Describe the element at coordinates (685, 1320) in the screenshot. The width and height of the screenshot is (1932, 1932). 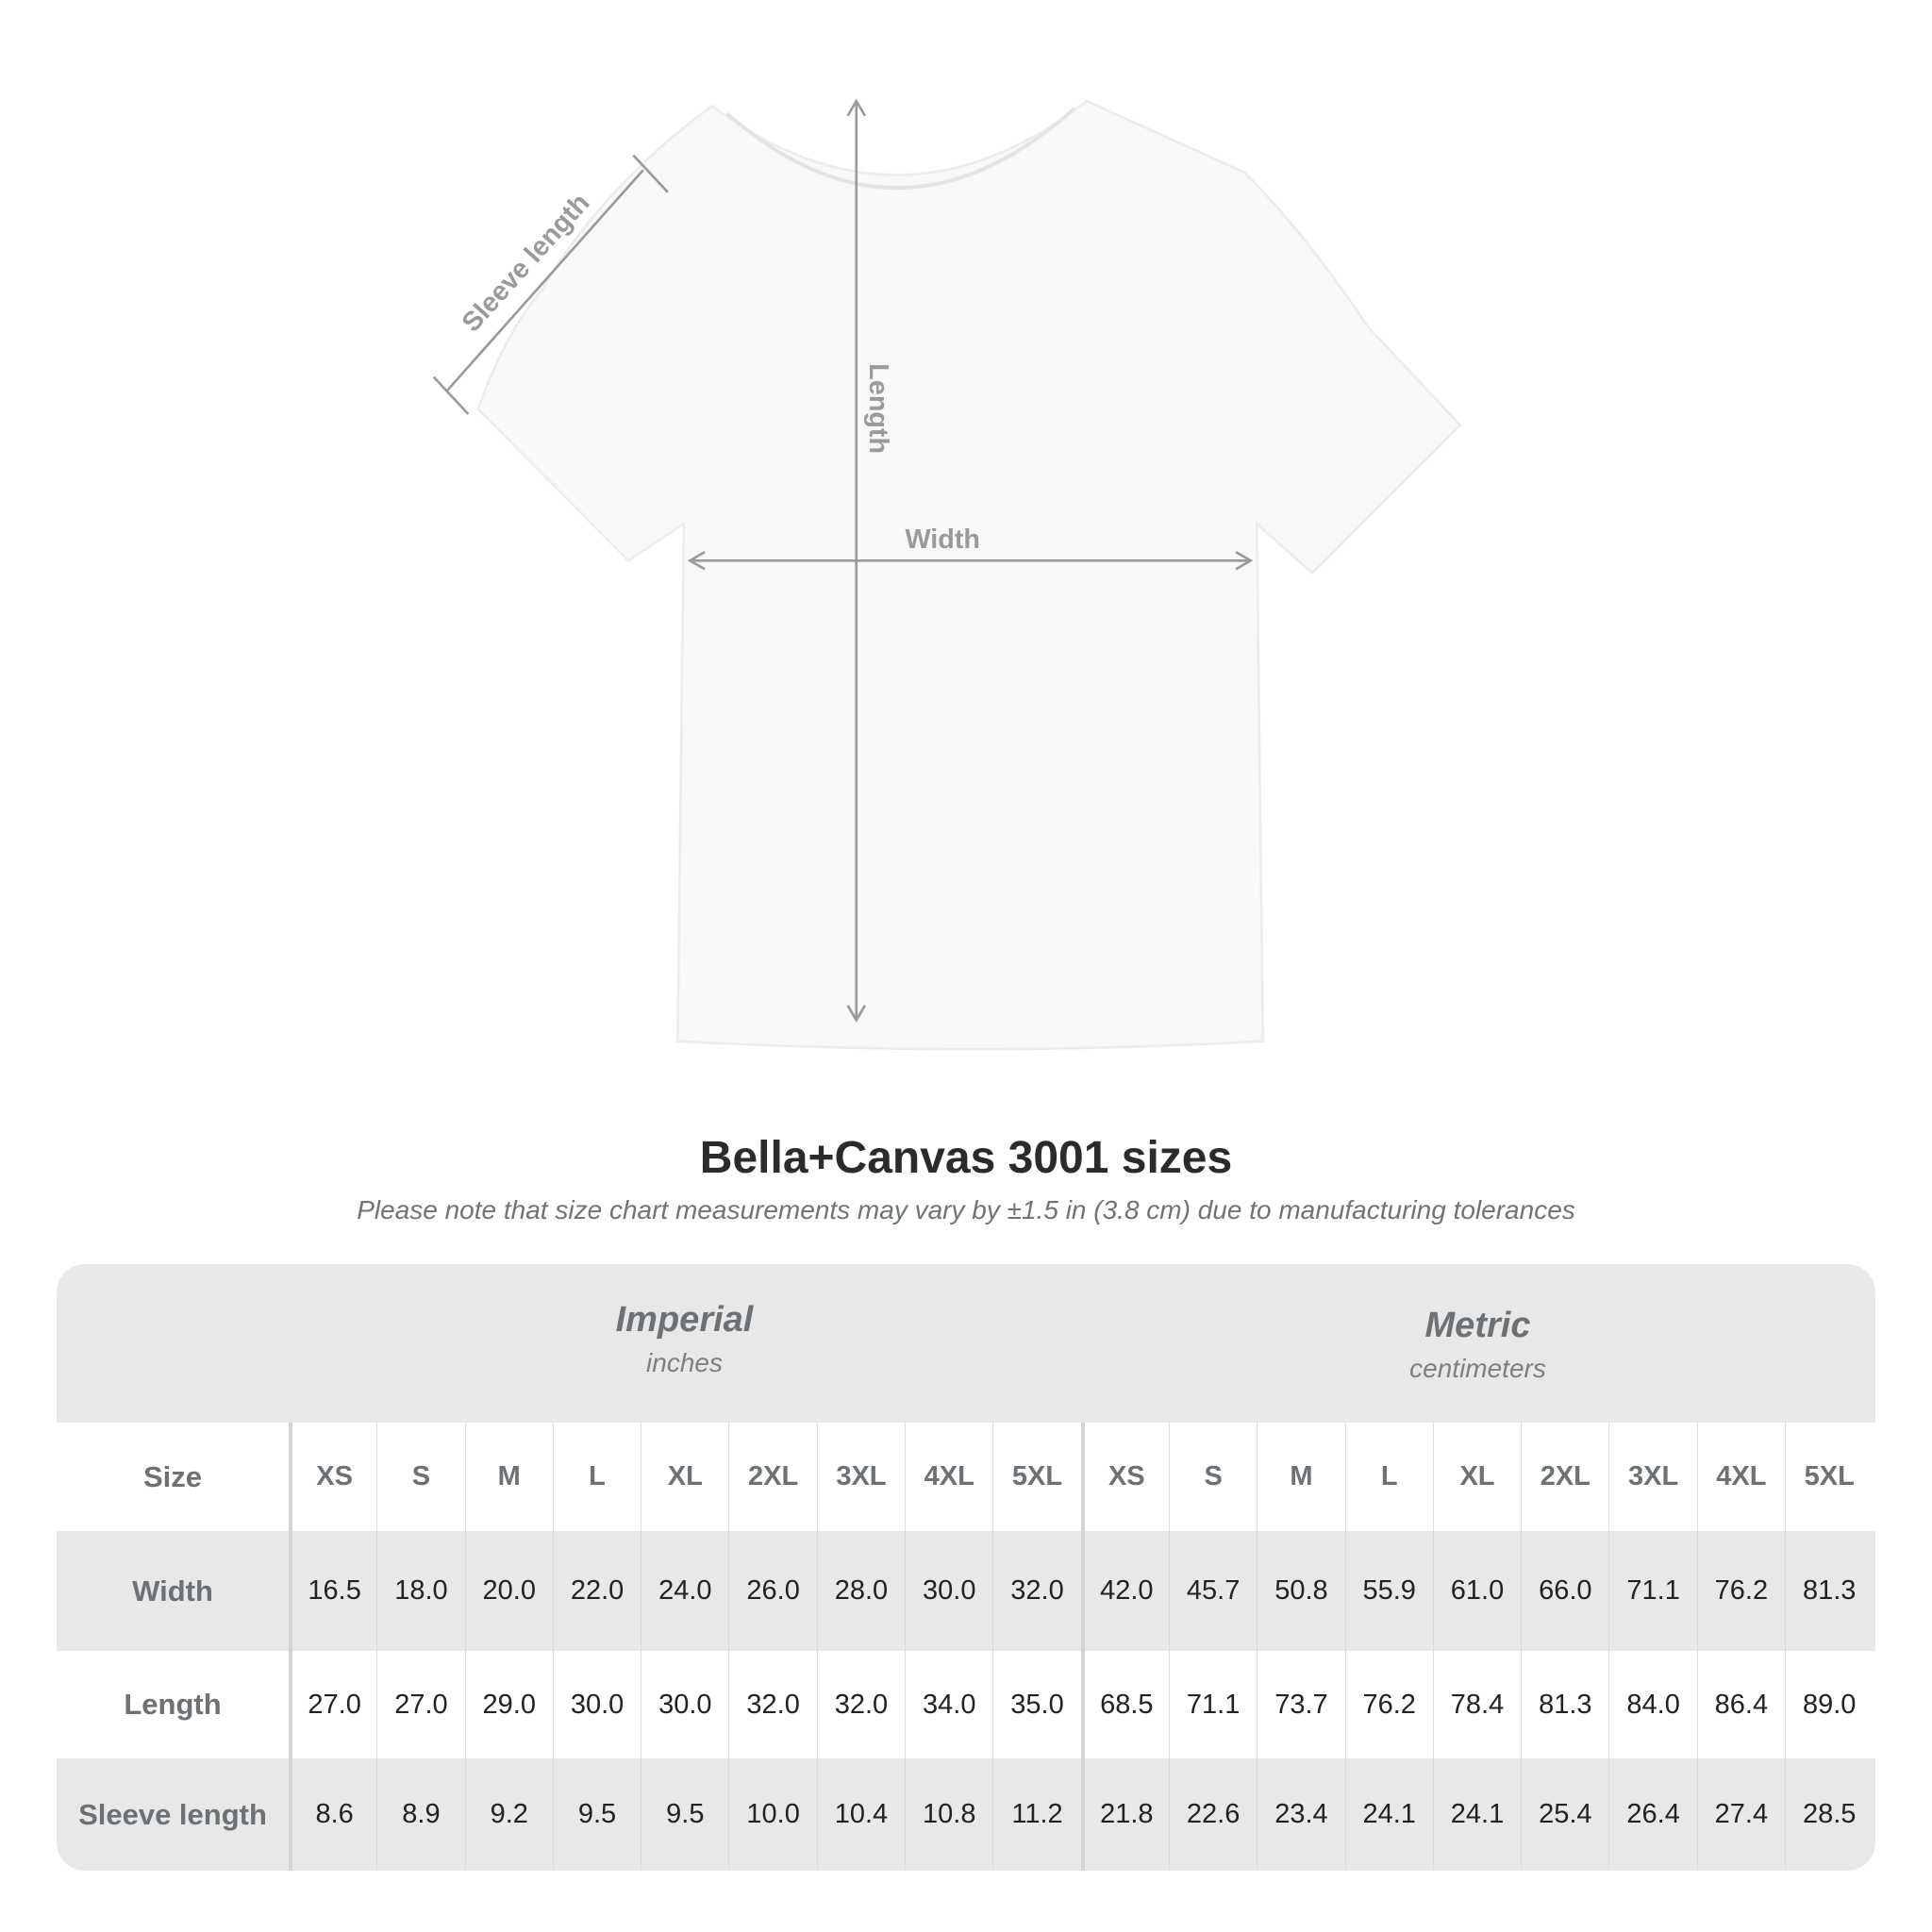
I see `imperial-title: Imperial` at that location.